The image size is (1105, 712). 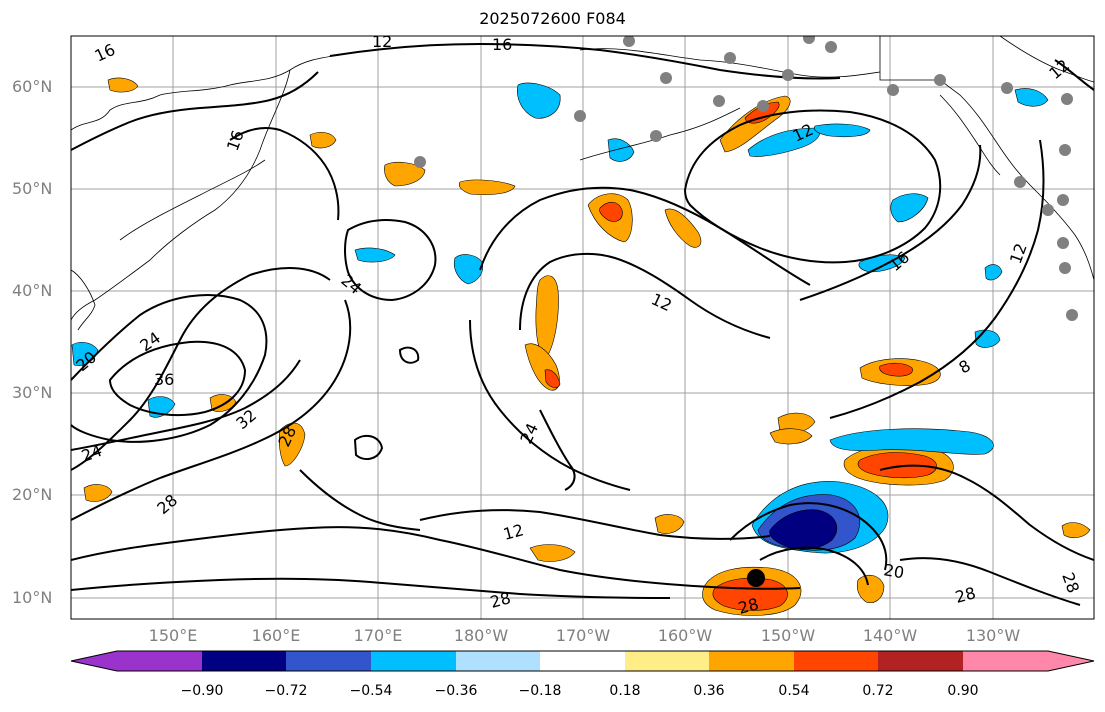 I want to click on lat-label-10n: 10°N, so click(x=32, y=597).